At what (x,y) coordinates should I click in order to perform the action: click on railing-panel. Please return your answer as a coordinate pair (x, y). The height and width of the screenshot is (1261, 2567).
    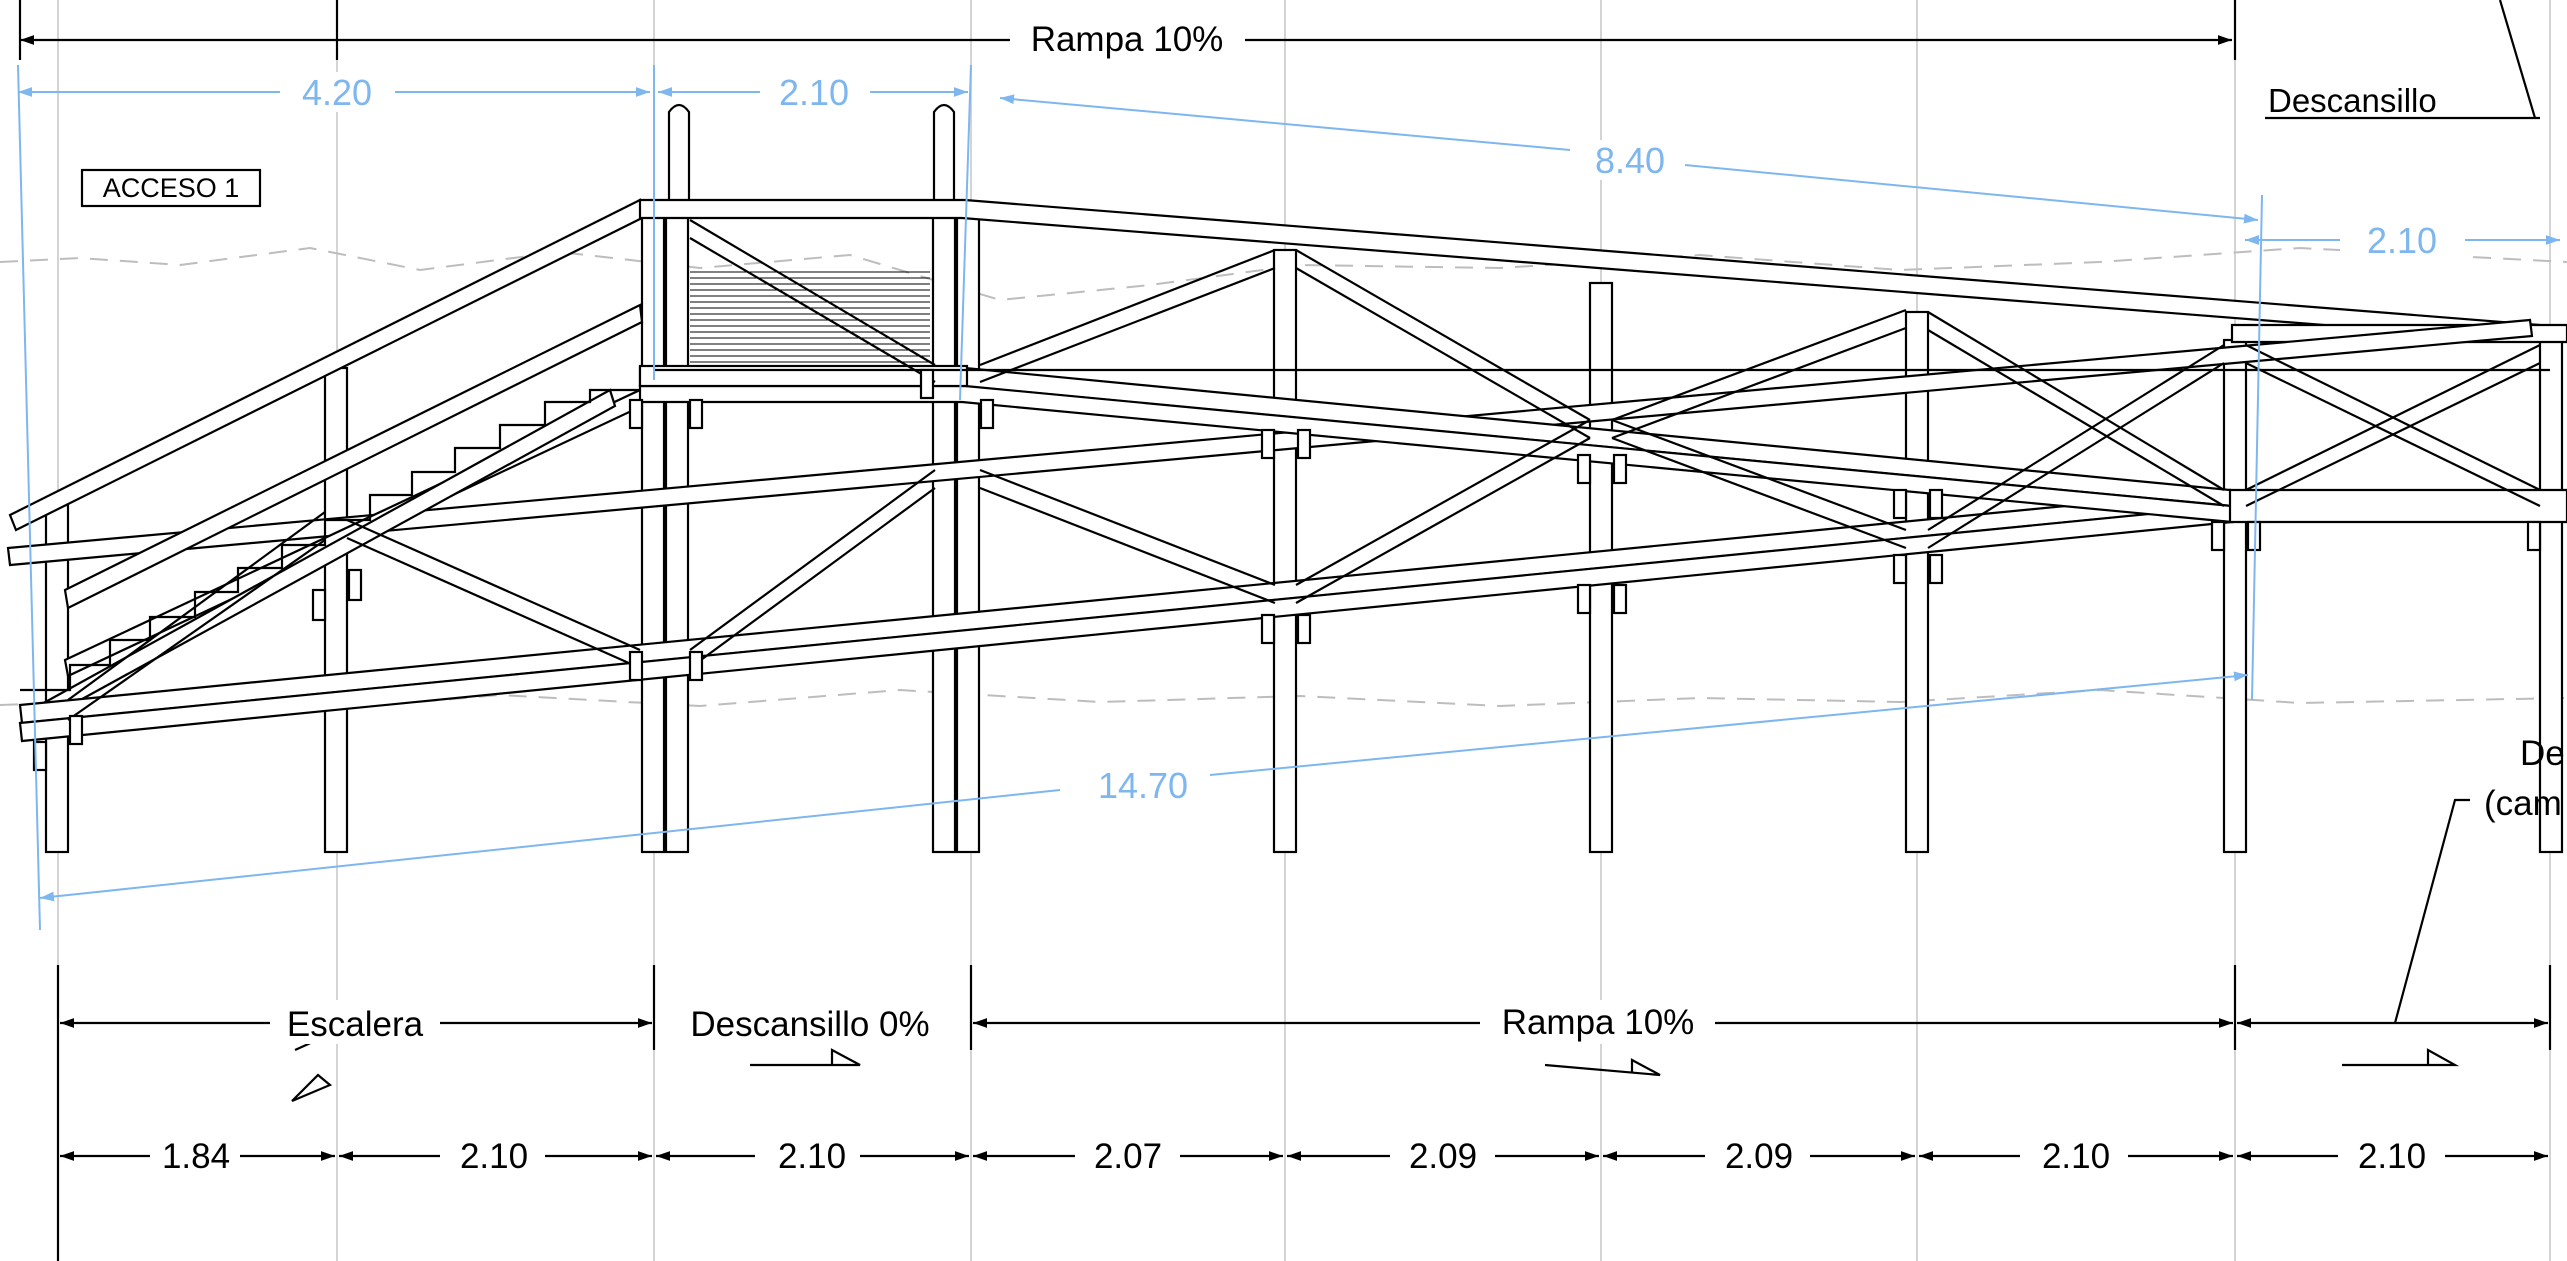
    Looking at the image, I should click on (810, 317).